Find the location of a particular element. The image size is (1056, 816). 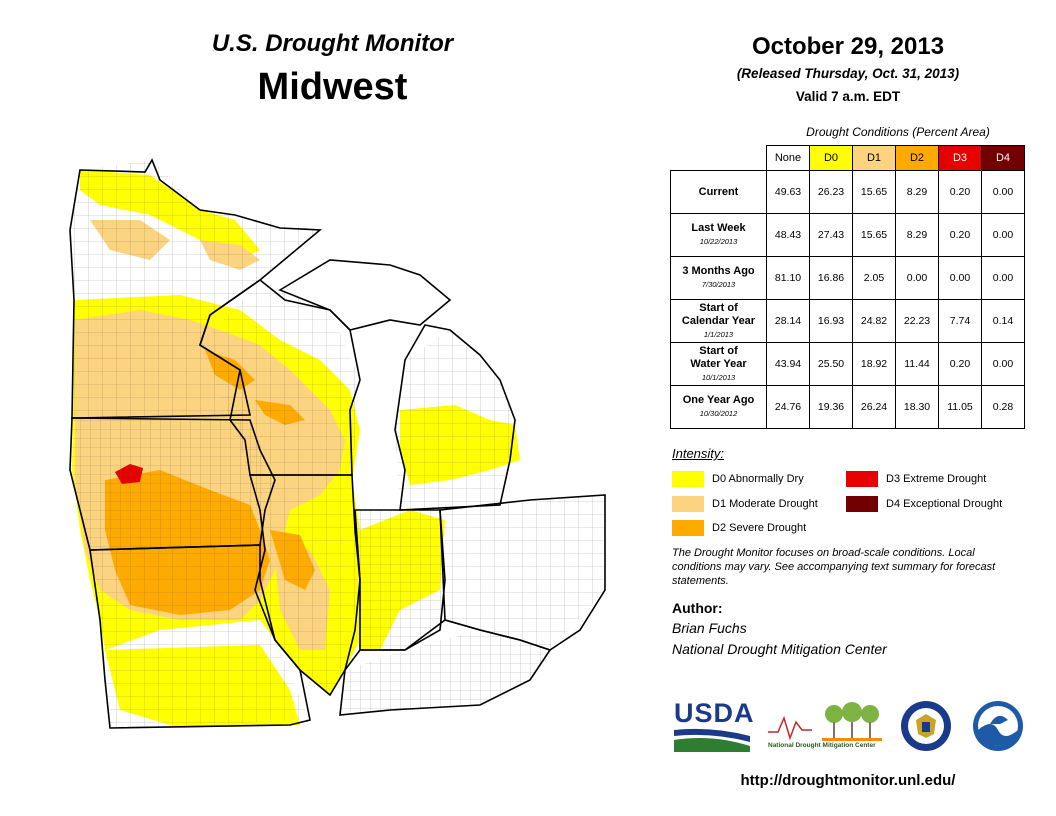

author-name: Brian Fuchs is located at coordinates (709, 628).